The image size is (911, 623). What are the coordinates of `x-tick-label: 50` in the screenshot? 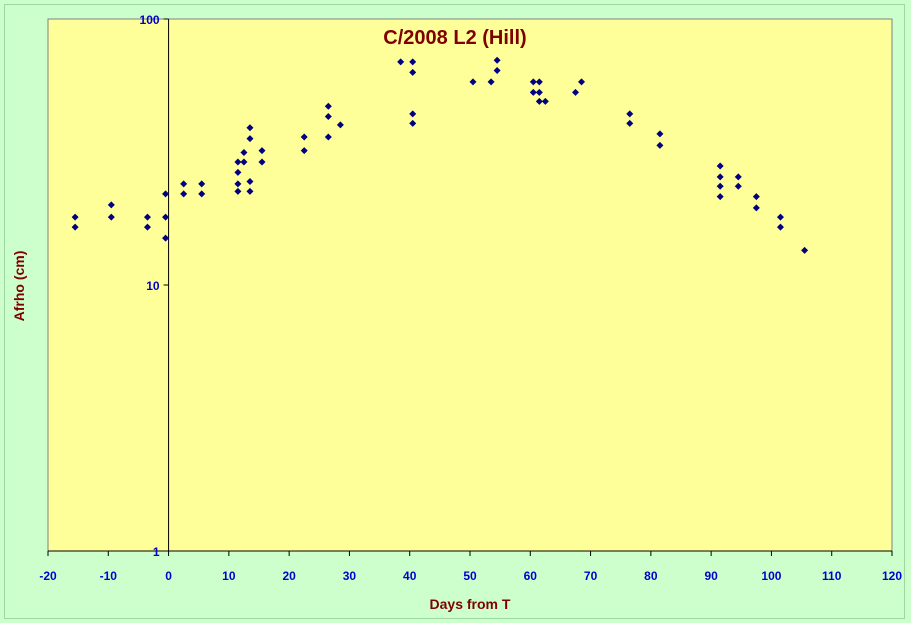 It's located at (470, 576).